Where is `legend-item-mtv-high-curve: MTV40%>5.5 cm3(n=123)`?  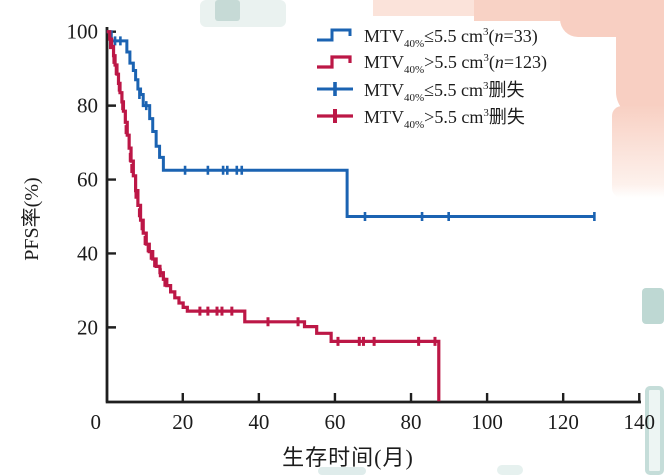 legend-item-mtv-high-curve: MTV40%>5.5 cm3(n=123) is located at coordinates (481, 63).